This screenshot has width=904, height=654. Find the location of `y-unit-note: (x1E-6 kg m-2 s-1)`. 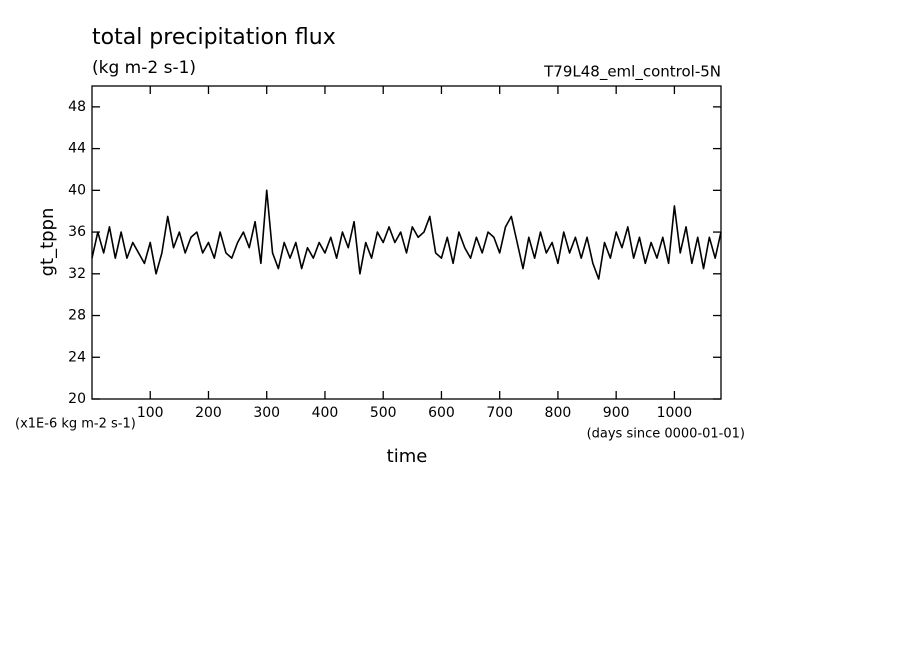

y-unit-note: (x1E-6 kg m-2 s-1) is located at coordinates (75, 424).